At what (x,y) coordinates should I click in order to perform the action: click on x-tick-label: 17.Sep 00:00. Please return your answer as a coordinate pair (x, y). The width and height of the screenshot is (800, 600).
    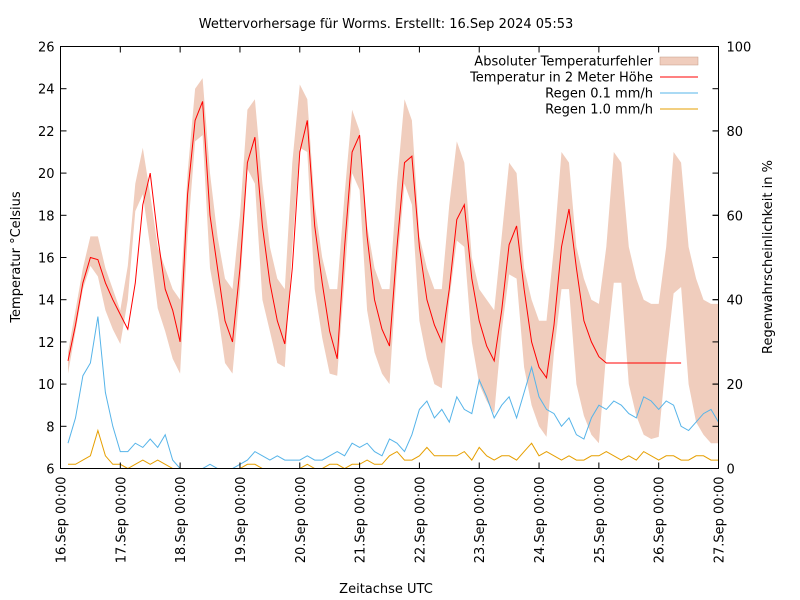
    Looking at the image, I should click on (121, 520).